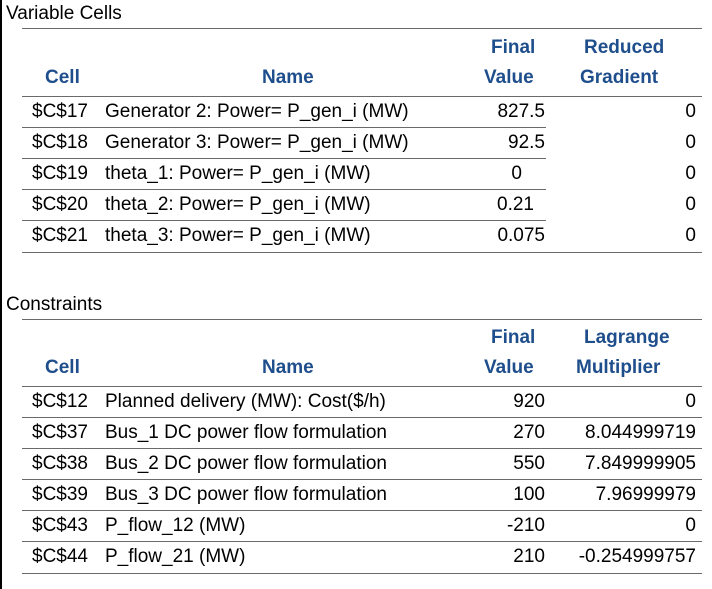 The image size is (712, 589). Describe the element at coordinates (362, 96) in the screenshot. I see `variable-cells-header-rule` at that location.